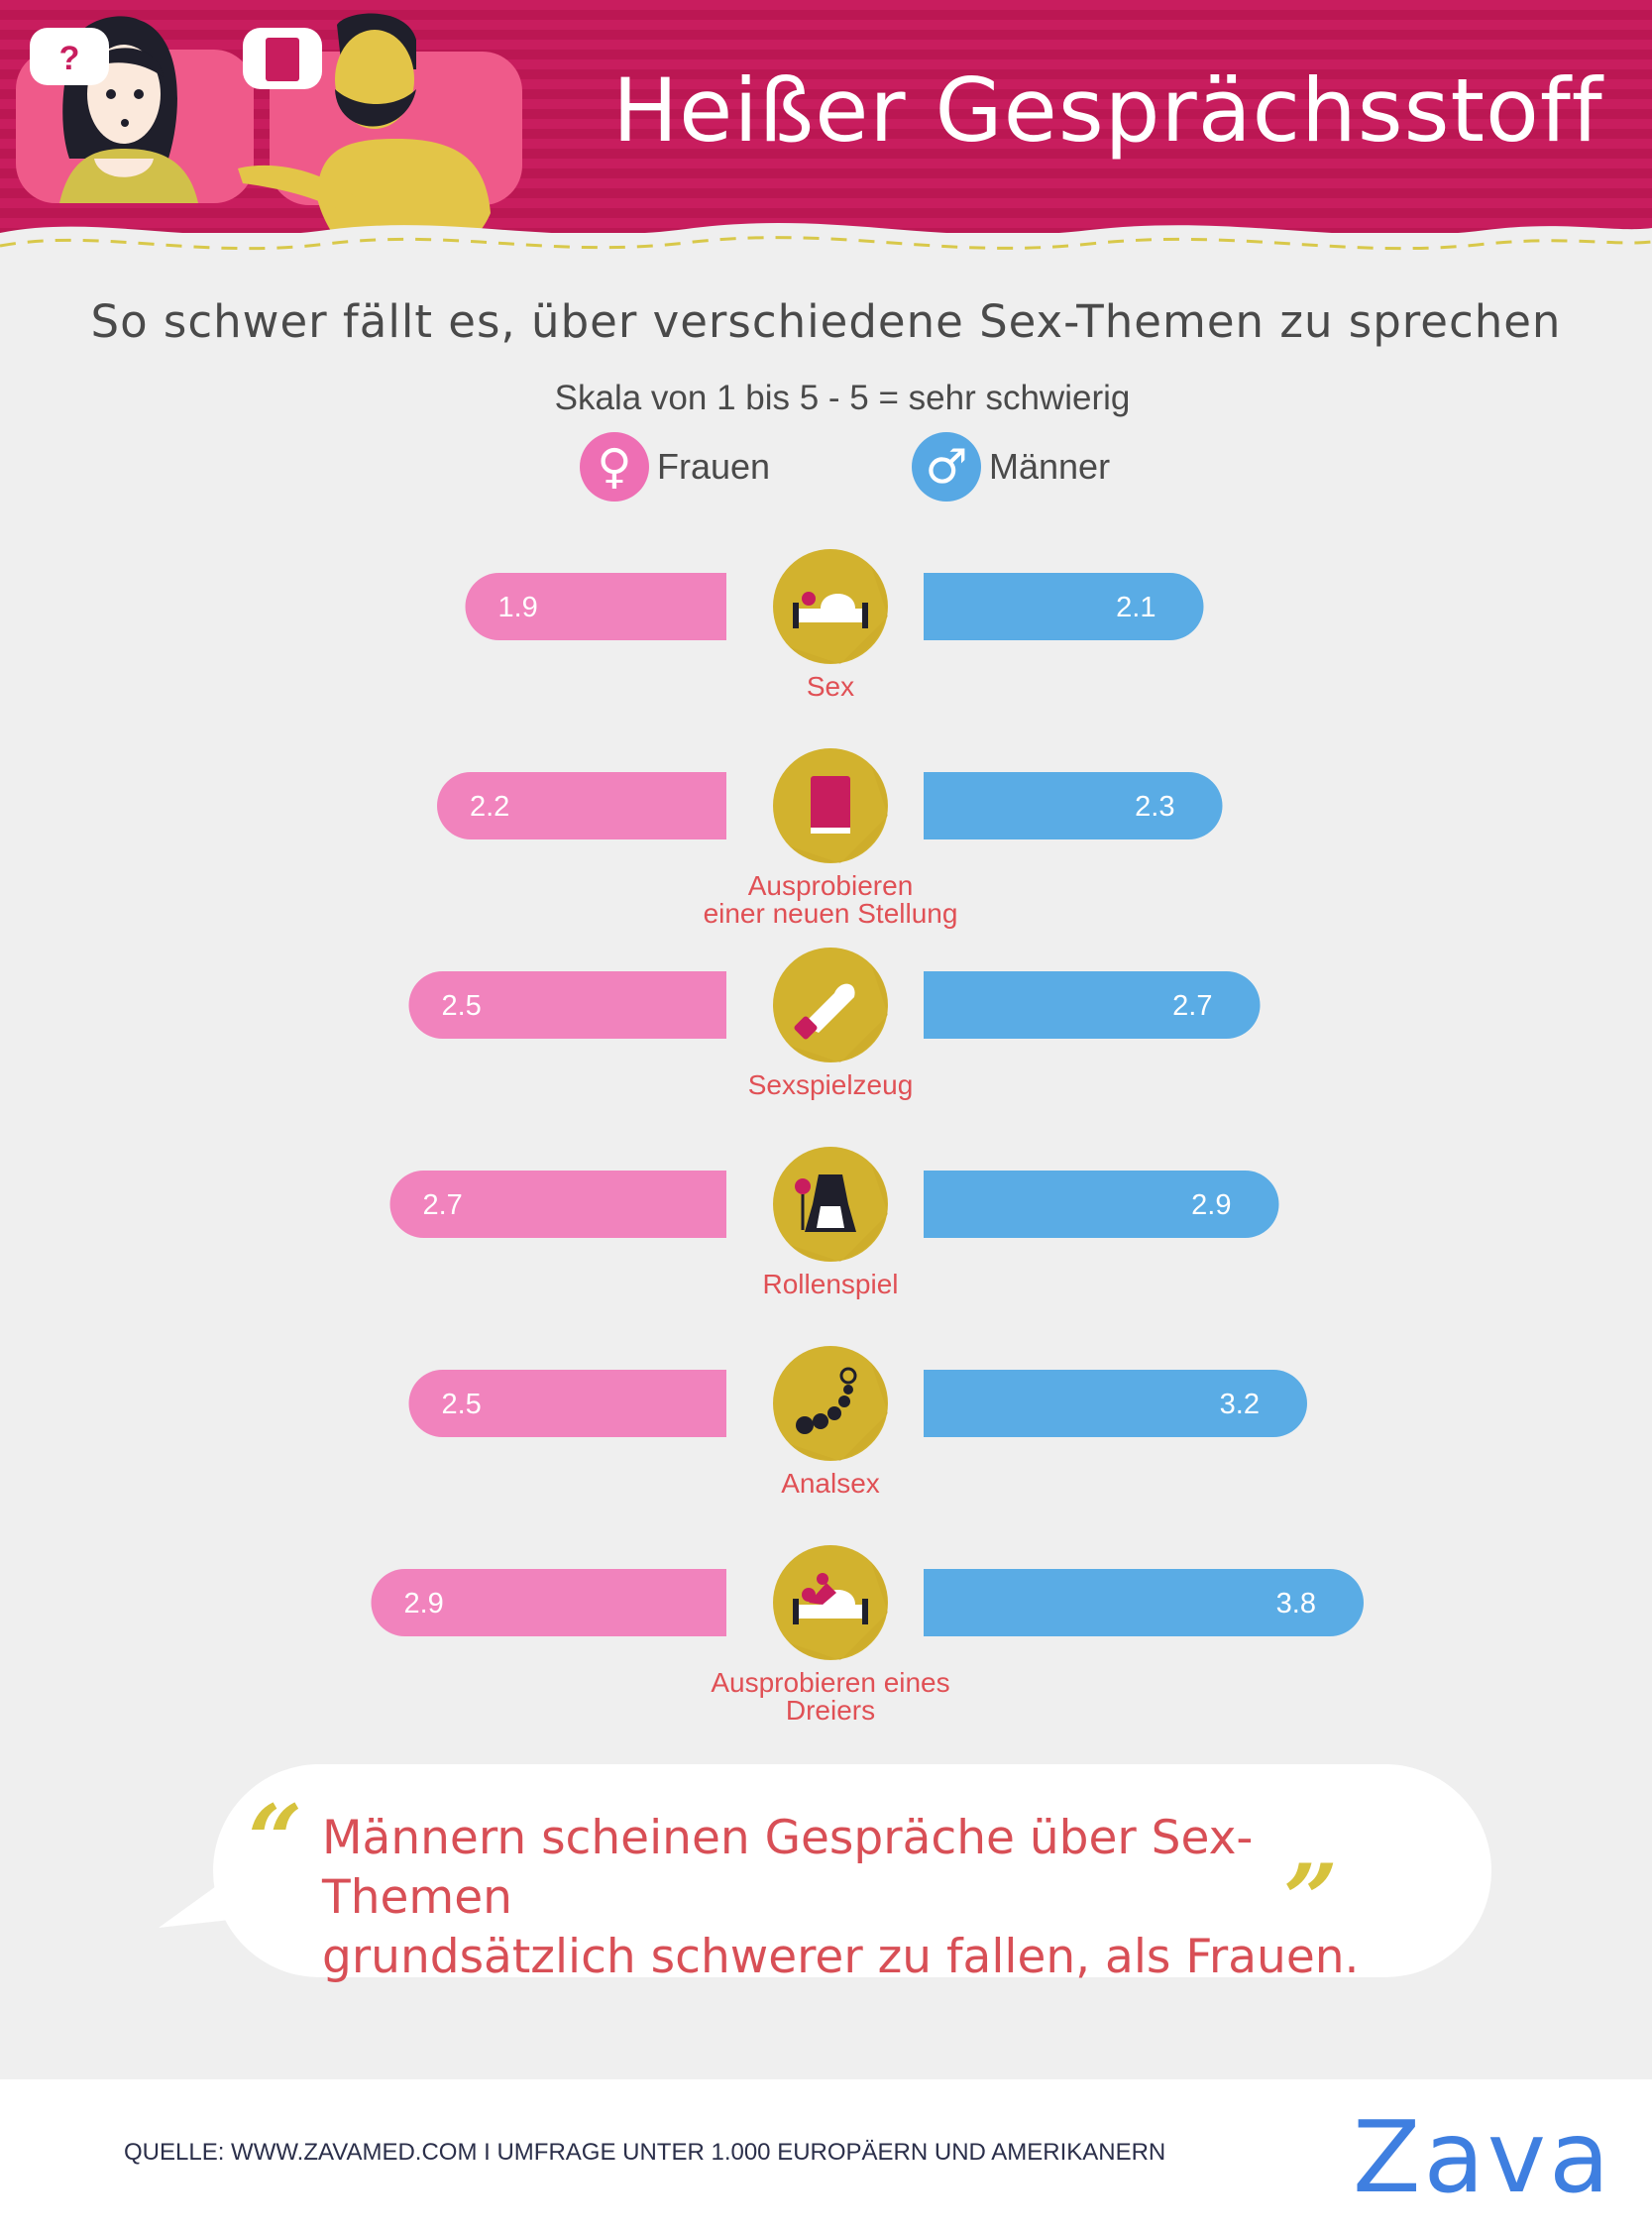 The image size is (1652, 2234). What do you see at coordinates (946, 467) in the screenshot?
I see `male-symbol-icon: ♂` at bounding box center [946, 467].